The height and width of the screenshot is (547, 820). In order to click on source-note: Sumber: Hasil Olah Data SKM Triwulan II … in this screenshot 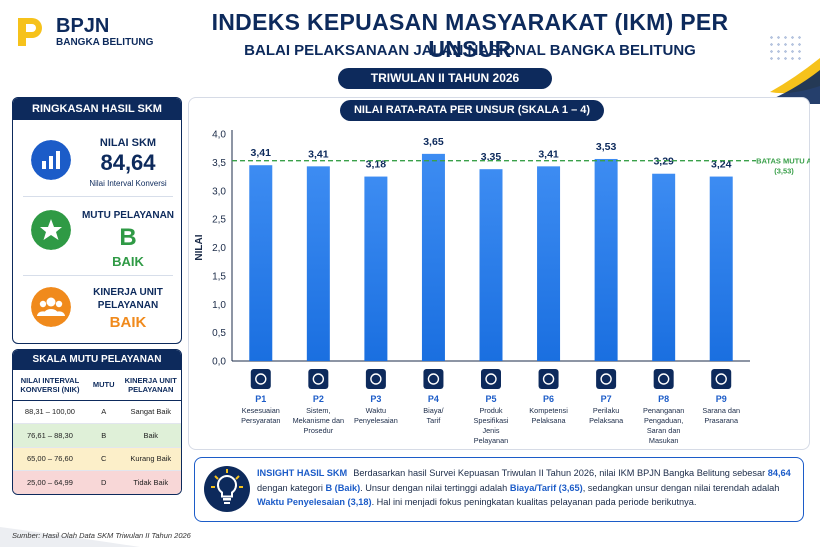, I will do `click(101, 535)`.